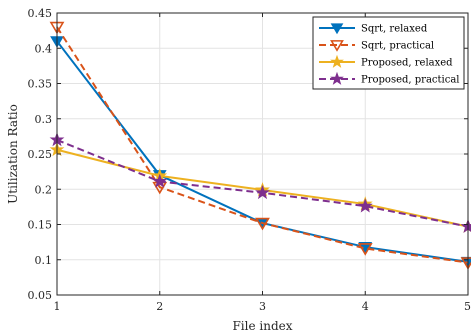 The image size is (471, 334). What do you see at coordinates (159, 306) in the screenshot?
I see `x-tick-label: 2` at bounding box center [159, 306].